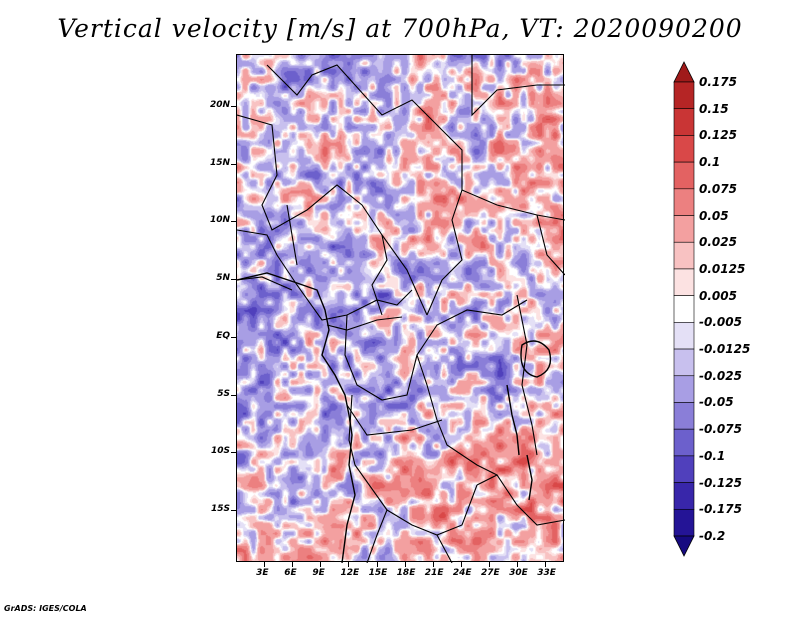 Image resolution: width=800 pixels, height=618 pixels. Describe the element at coordinates (529, 477) in the screenshot. I see `lake-malawi-shore` at that location.